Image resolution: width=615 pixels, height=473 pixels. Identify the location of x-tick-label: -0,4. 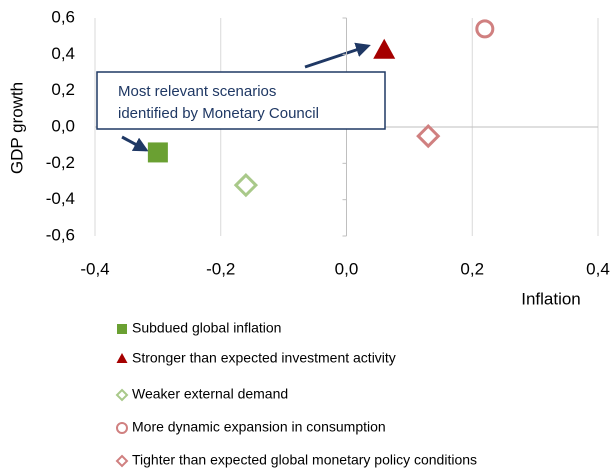
(94, 268).